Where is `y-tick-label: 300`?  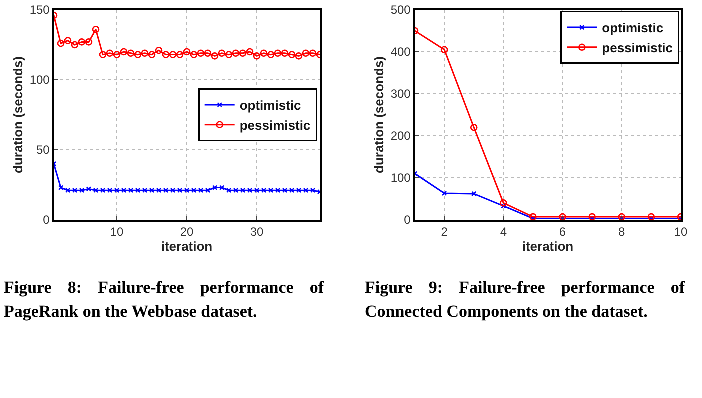 y-tick-label: 300 is located at coordinates (401, 94).